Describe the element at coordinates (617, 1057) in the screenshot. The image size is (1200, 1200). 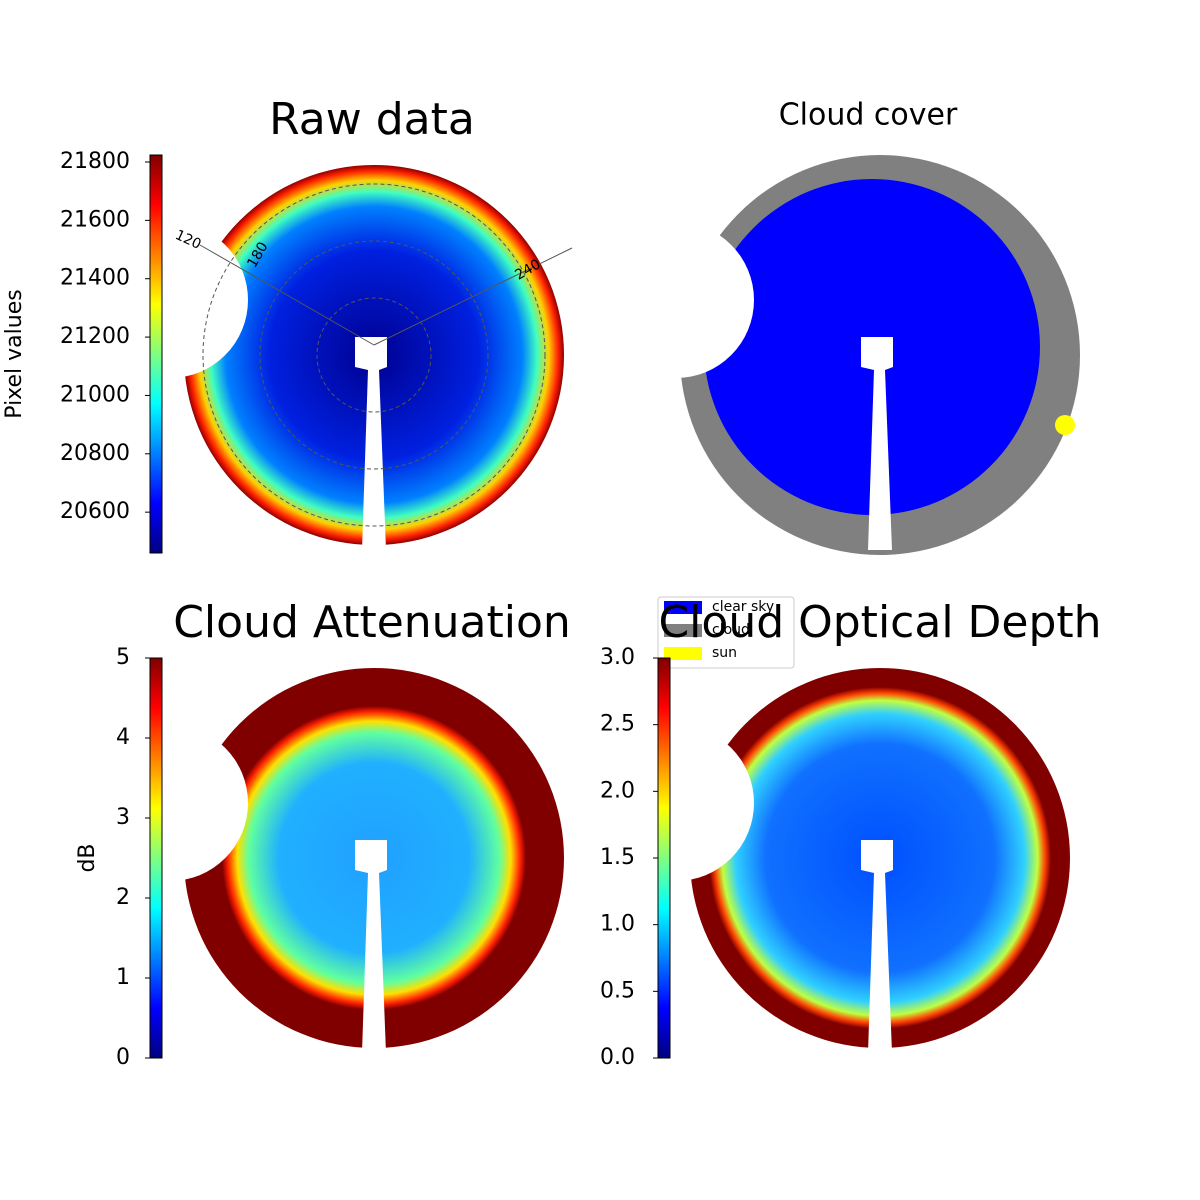
I see `colorbar-tick-label: 0.0` at that location.